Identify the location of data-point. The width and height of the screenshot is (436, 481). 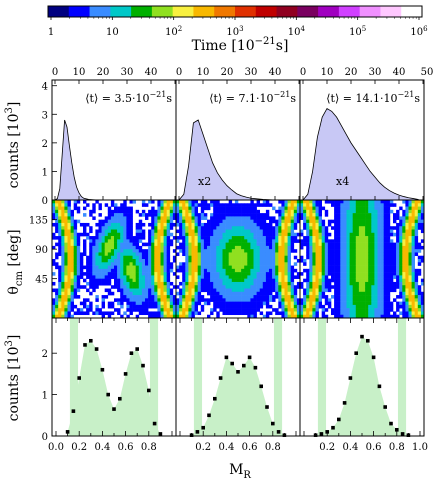
(154, 423).